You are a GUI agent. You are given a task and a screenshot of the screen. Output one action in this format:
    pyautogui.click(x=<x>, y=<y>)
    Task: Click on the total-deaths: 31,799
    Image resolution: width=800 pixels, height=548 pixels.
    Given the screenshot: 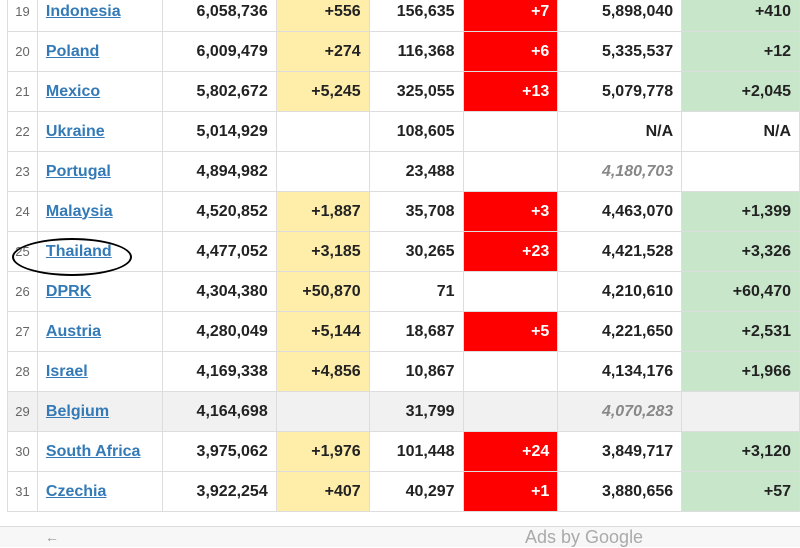 What is the action you would take?
    pyautogui.click(x=416, y=411)
    